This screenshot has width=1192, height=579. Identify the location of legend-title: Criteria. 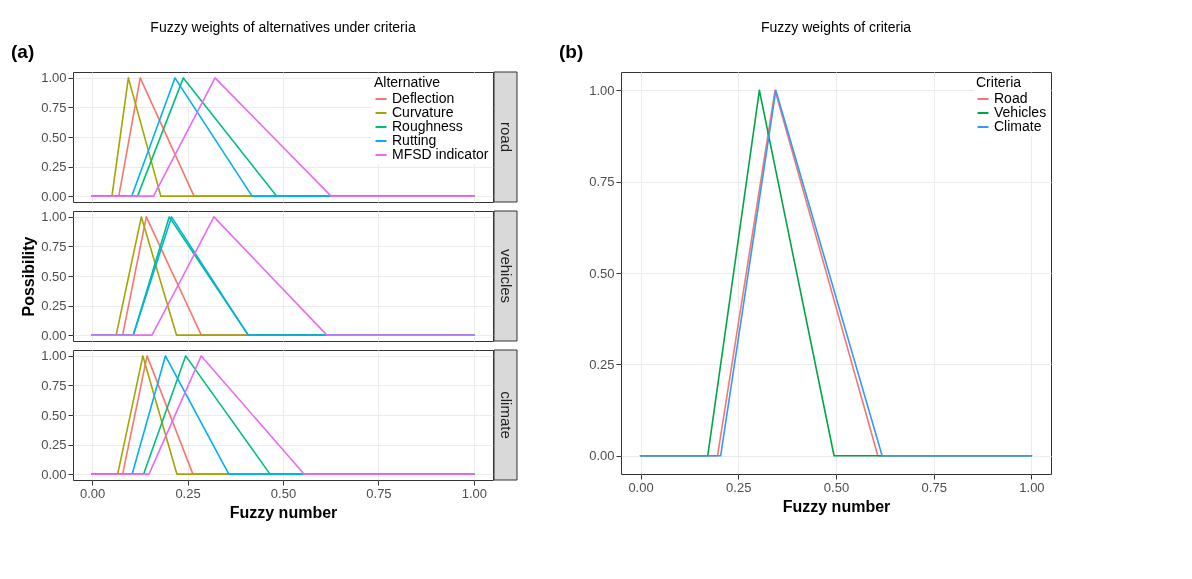
(999, 82).